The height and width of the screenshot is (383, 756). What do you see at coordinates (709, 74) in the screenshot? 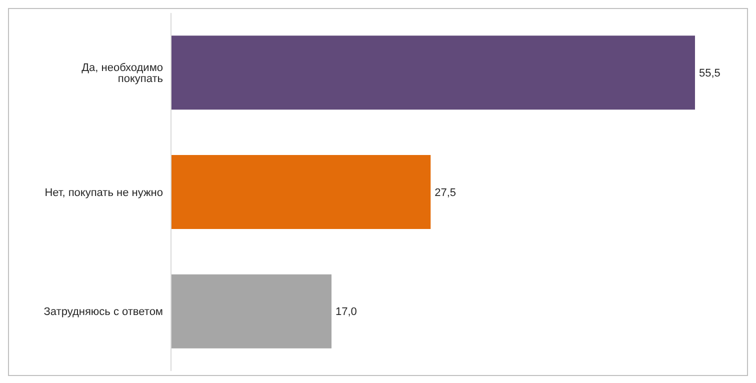
I see `data-label: 55,5` at bounding box center [709, 74].